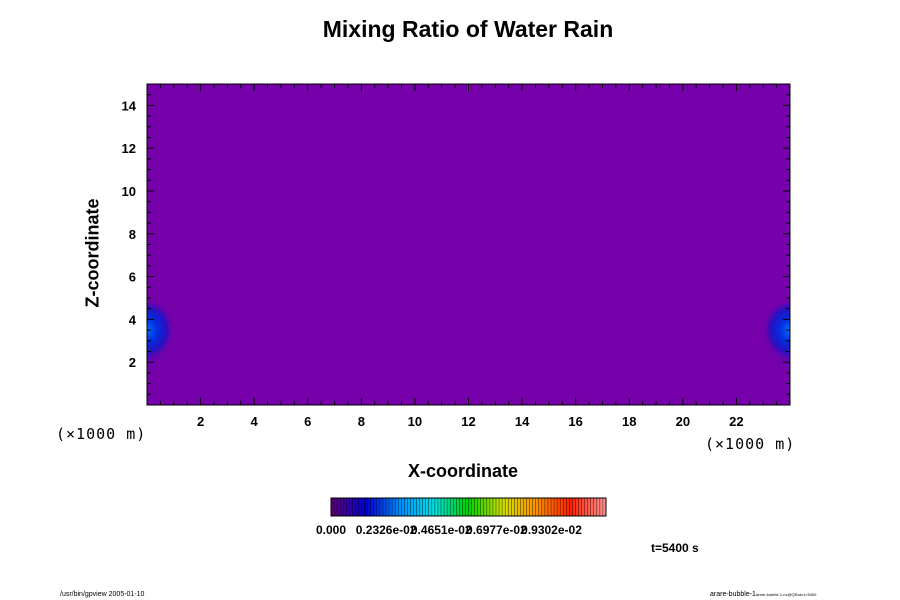 The width and height of the screenshot is (900, 600). I want to click on x-axis-label: X-coordinate, so click(463, 471).